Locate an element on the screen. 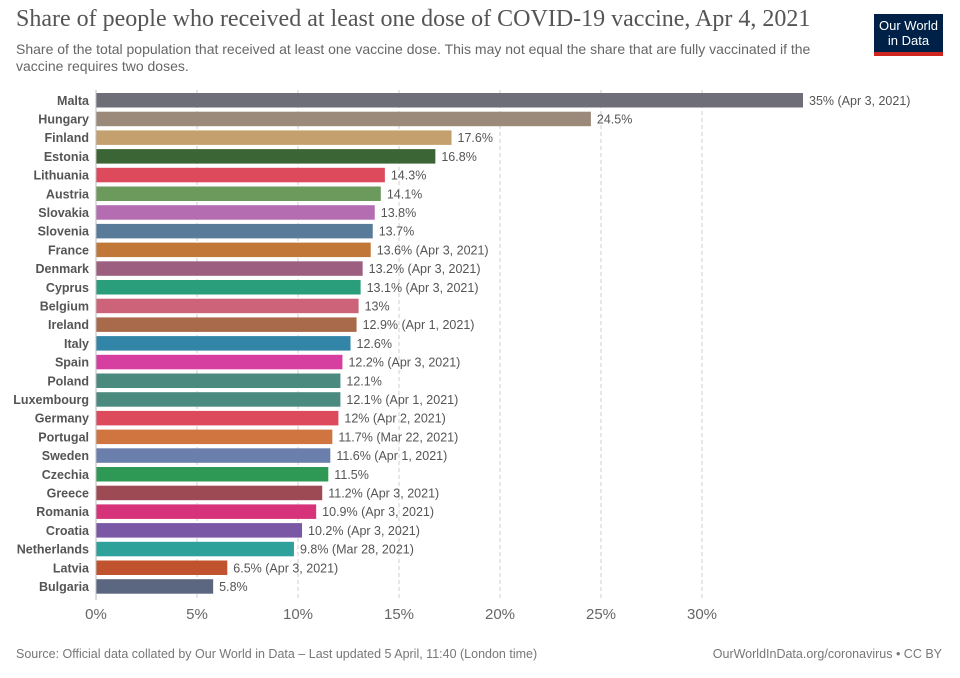 The width and height of the screenshot is (960, 678). category-label: Romania is located at coordinates (63, 512).